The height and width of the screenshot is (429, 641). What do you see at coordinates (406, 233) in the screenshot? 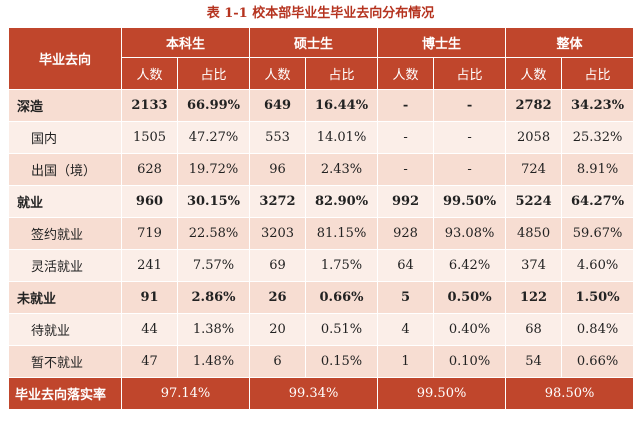
I see `table-cell: 928` at bounding box center [406, 233].